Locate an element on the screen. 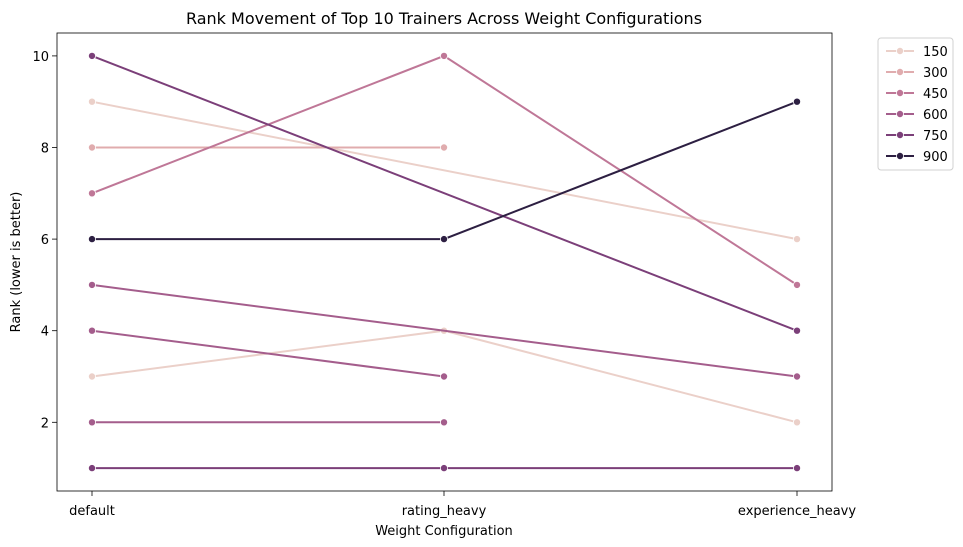 The height and width of the screenshot is (547, 963). x-tick-label: rating_heavy is located at coordinates (444, 511).